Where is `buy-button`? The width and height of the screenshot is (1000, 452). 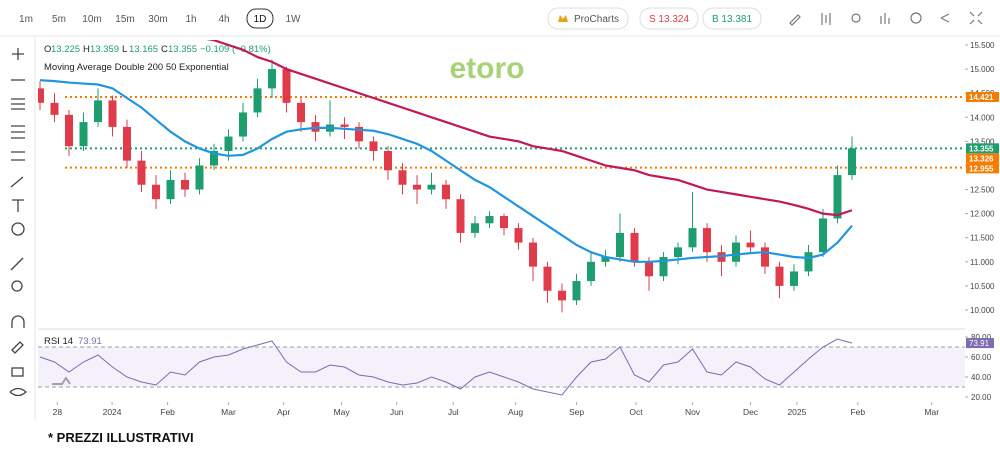
buy-button is located at coordinates (732, 18).